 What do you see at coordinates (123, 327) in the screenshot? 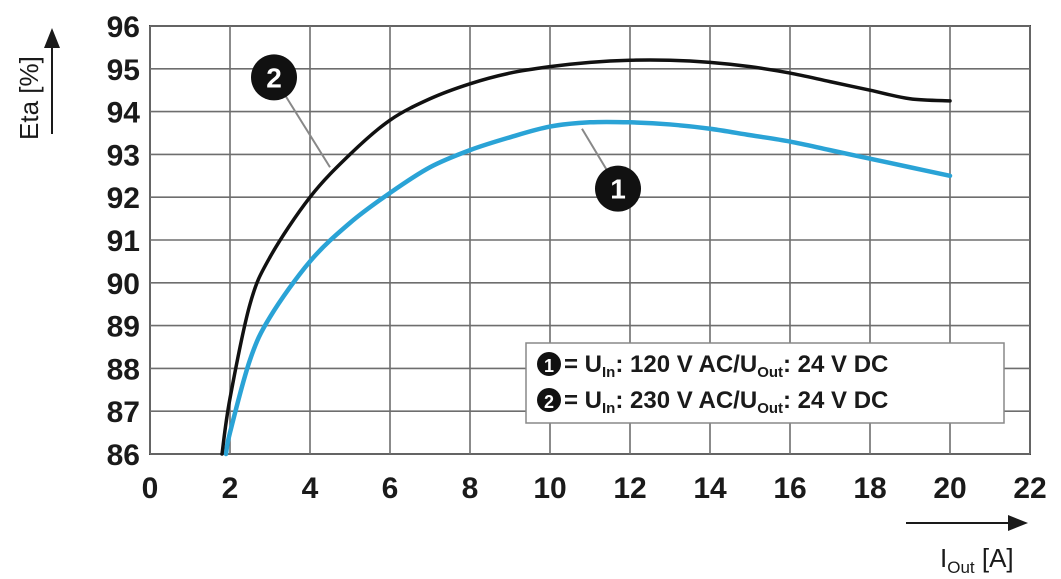
I see `y-tick-label: 89` at bounding box center [123, 327].